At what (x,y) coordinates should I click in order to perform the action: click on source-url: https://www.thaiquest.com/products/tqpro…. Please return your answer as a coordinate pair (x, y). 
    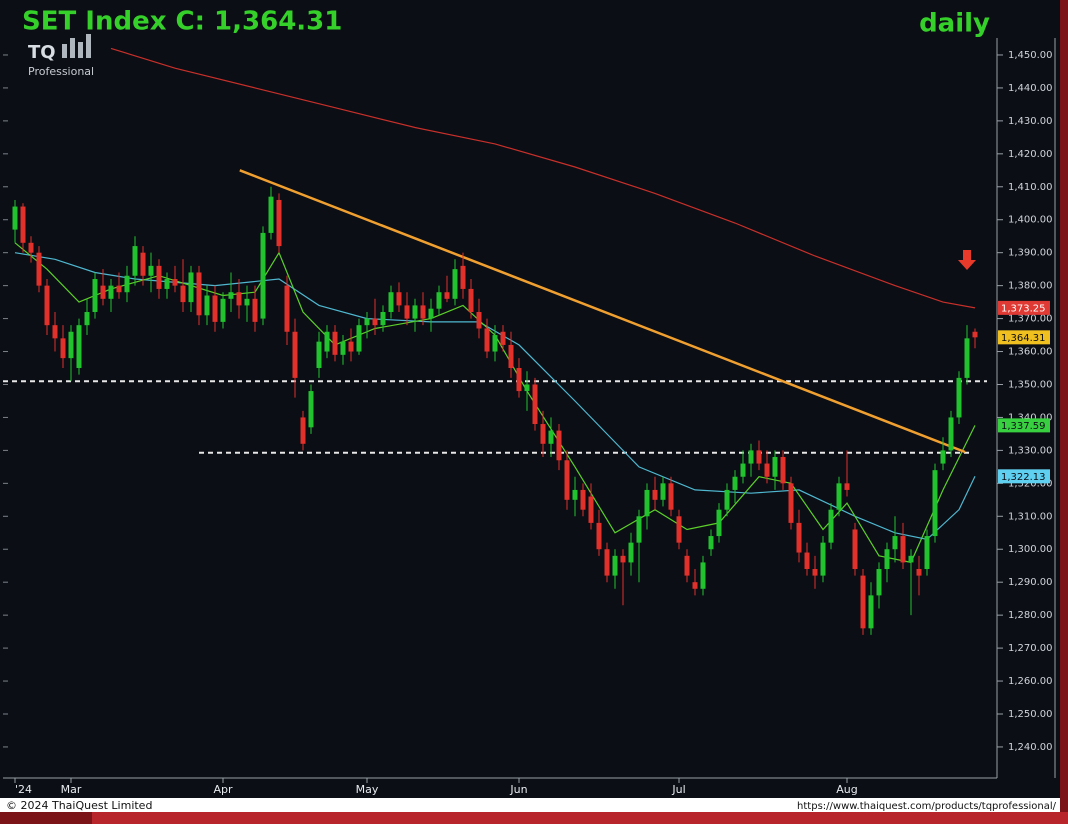
    Looking at the image, I should click on (927, 806).